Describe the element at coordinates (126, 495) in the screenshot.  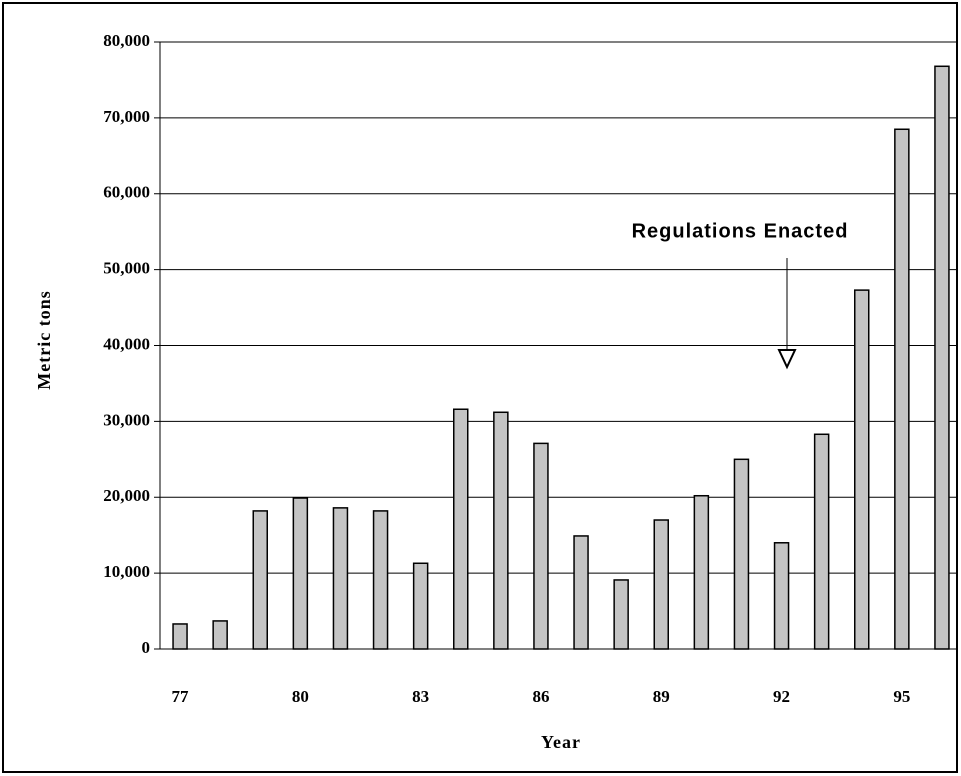
I see `y-tick-label: 20,000` at that location.